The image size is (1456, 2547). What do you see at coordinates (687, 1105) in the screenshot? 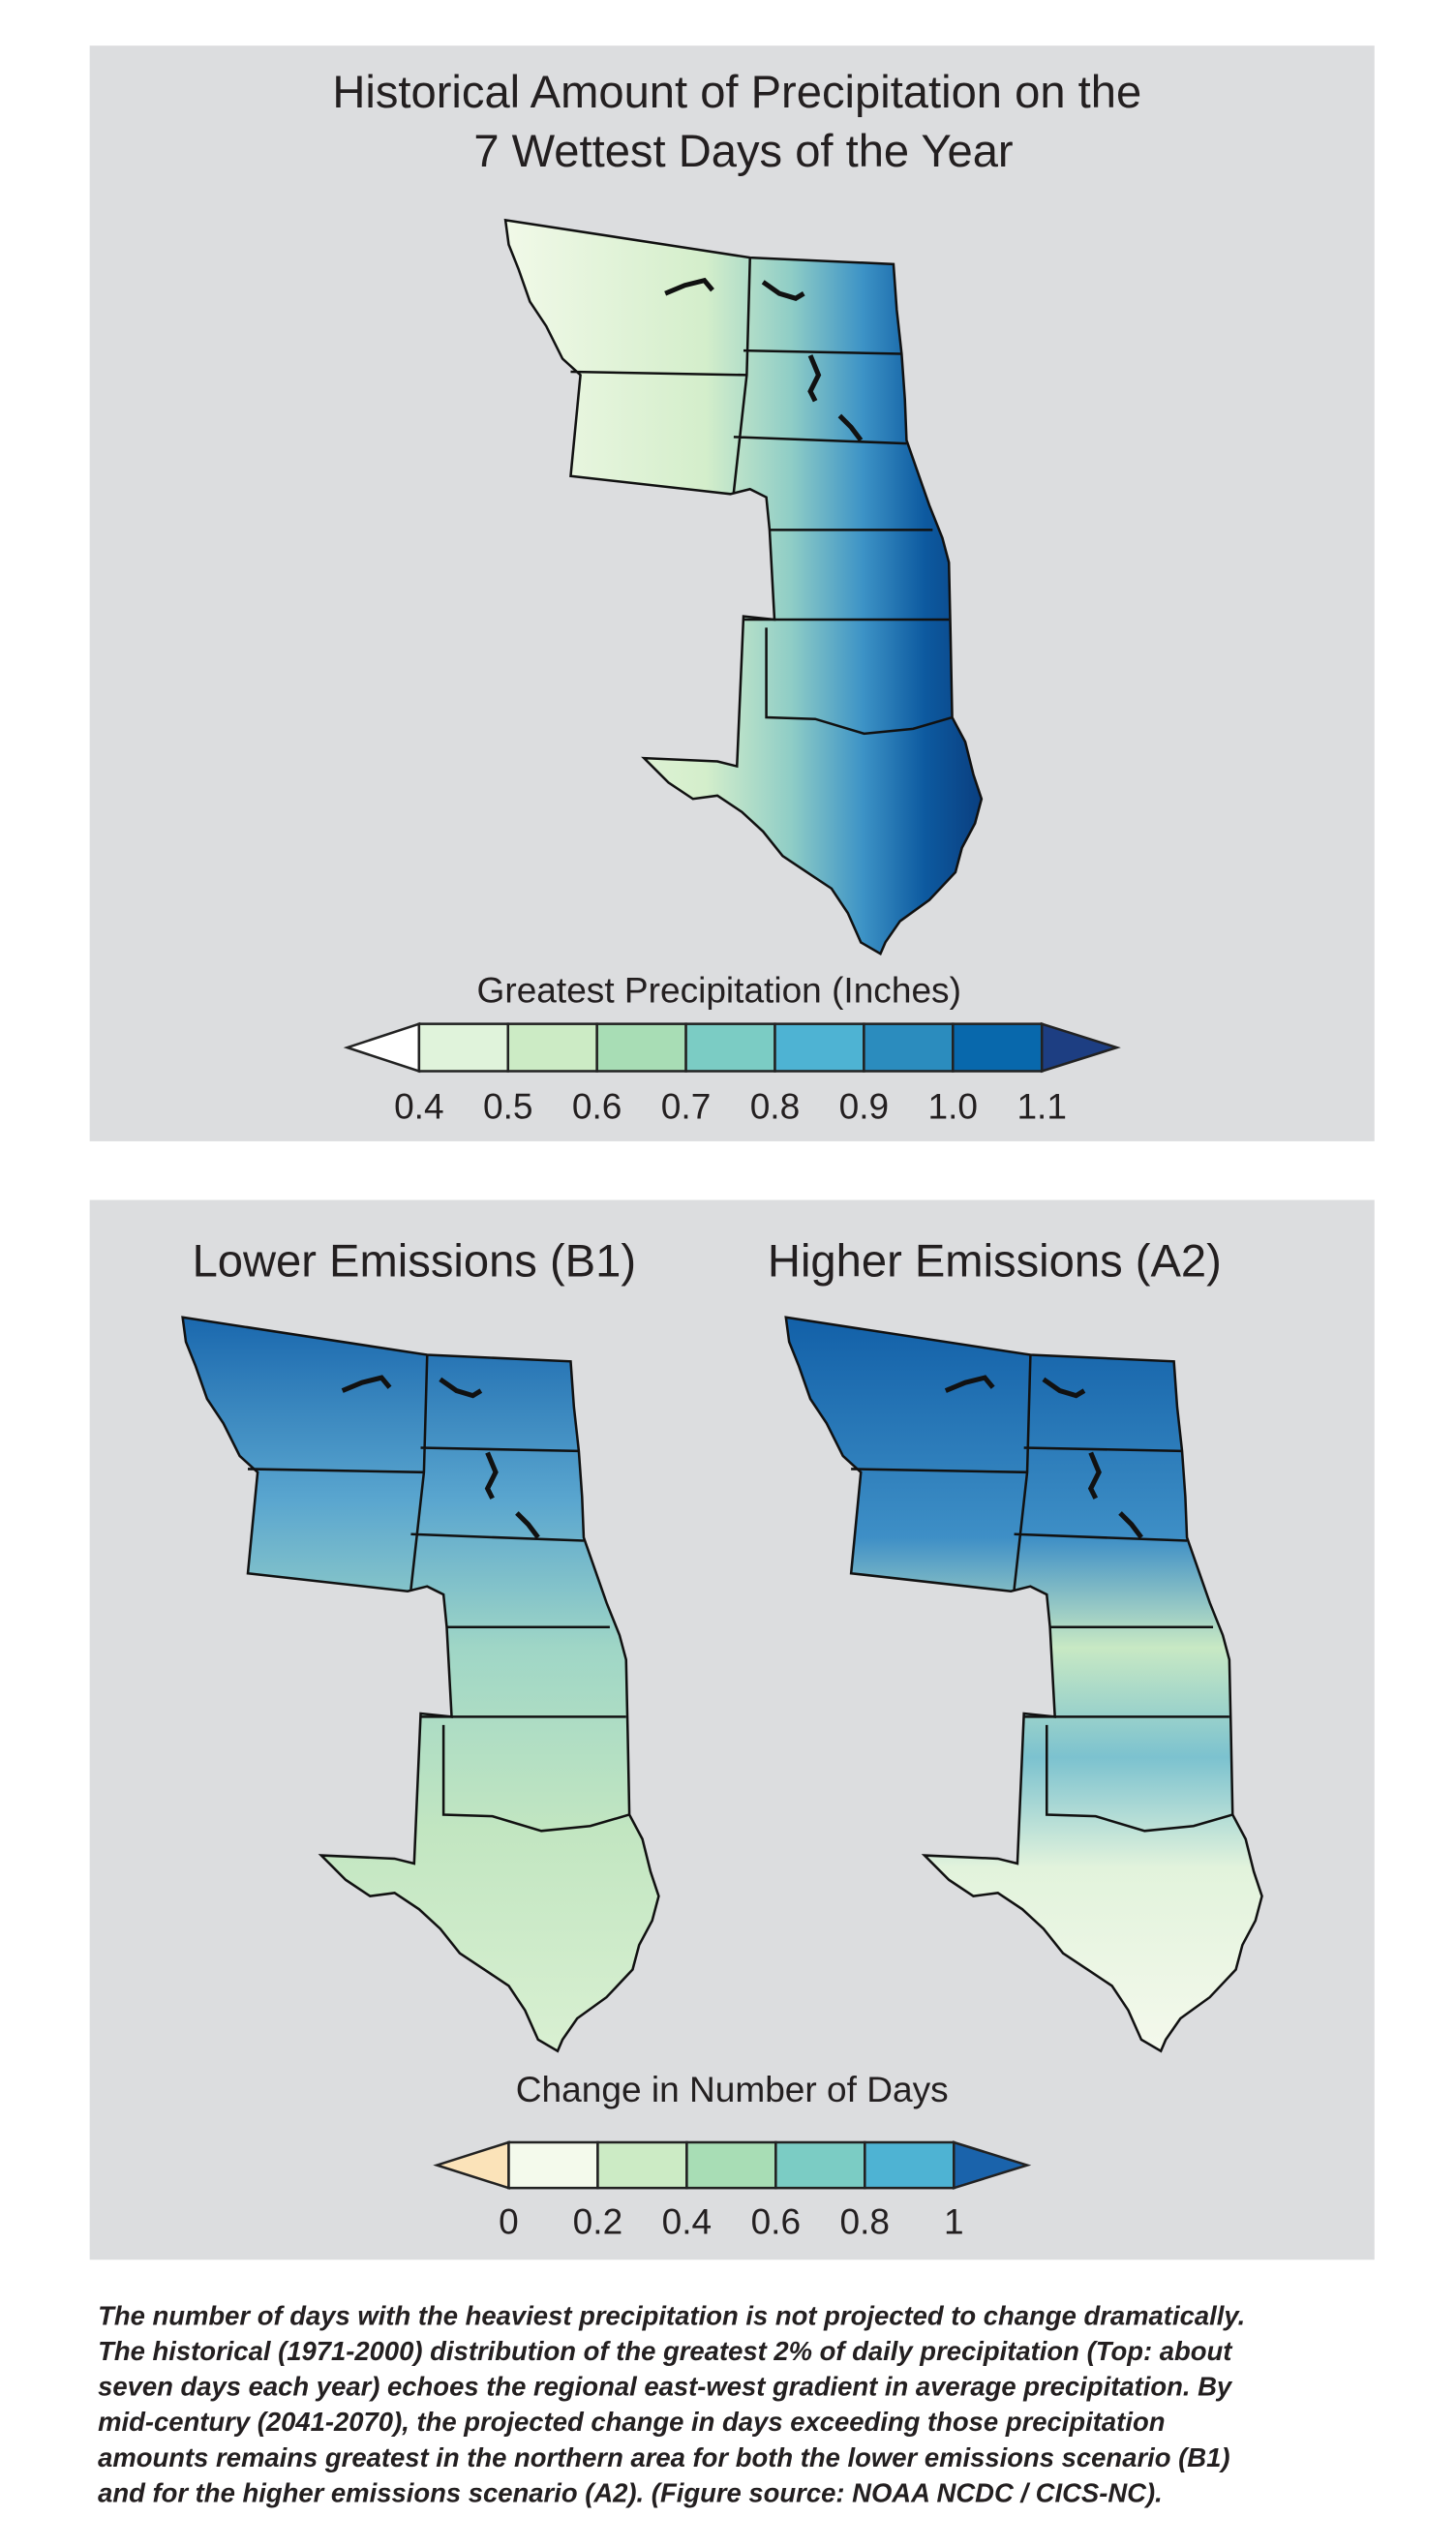
I see `colorbar-tick: 0.7` at bounding box center [687, 1105].